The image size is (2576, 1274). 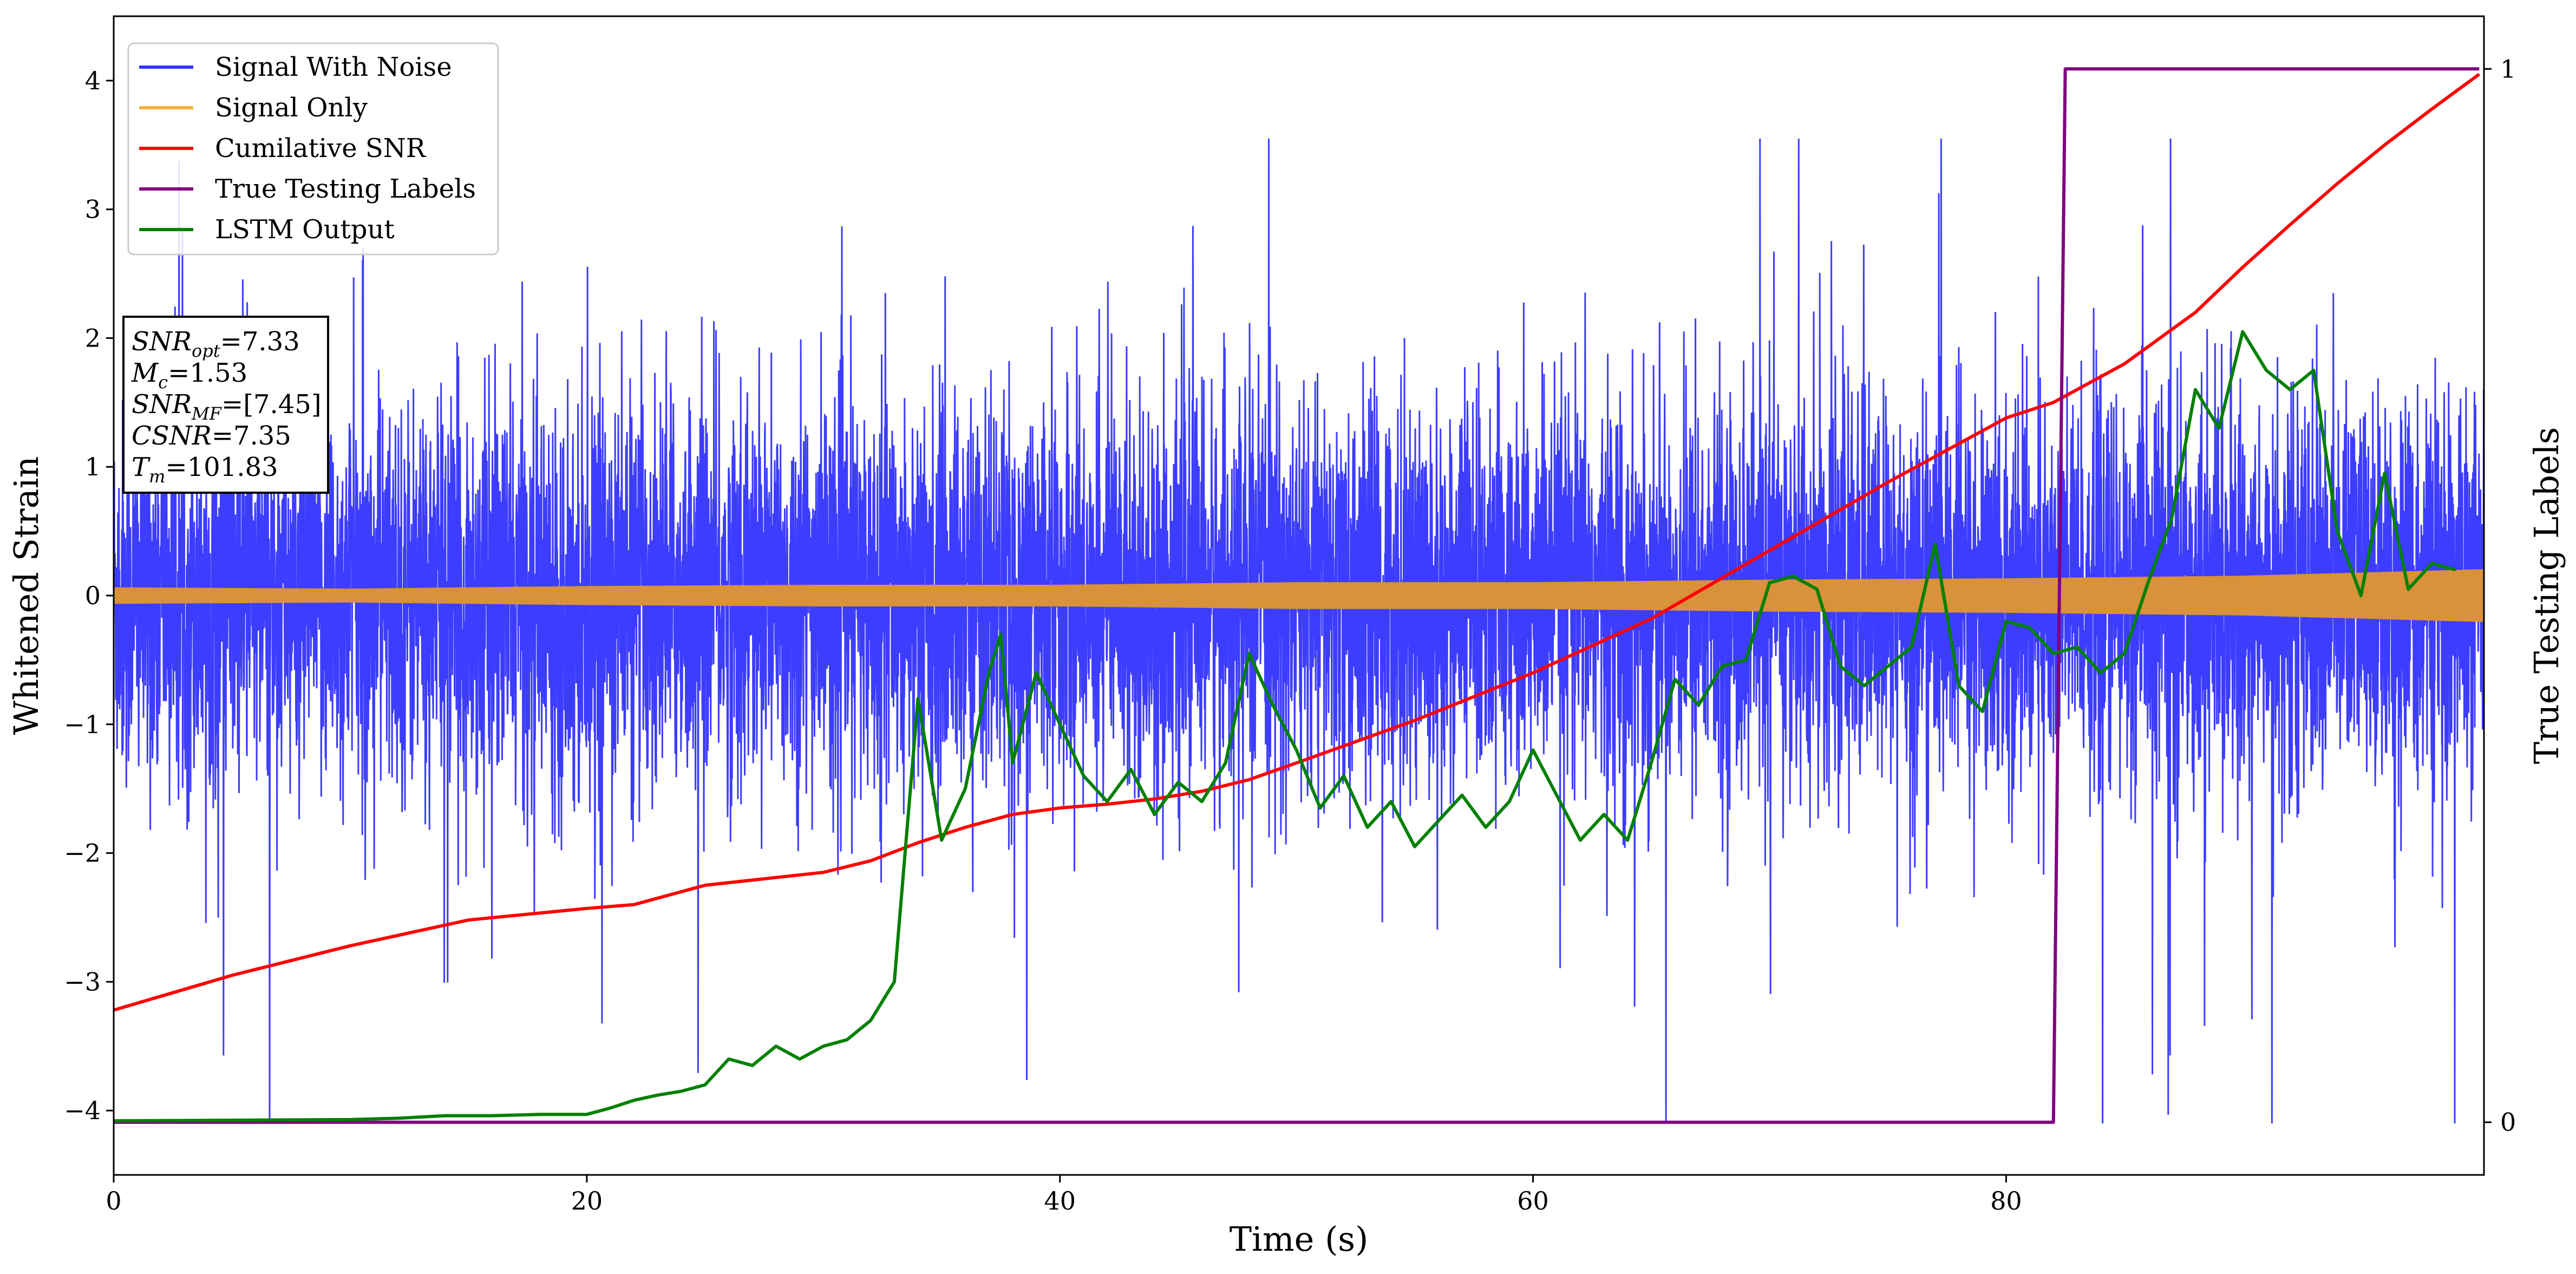 I want to click on info-subscript: opt, so click(x=206, y=351).